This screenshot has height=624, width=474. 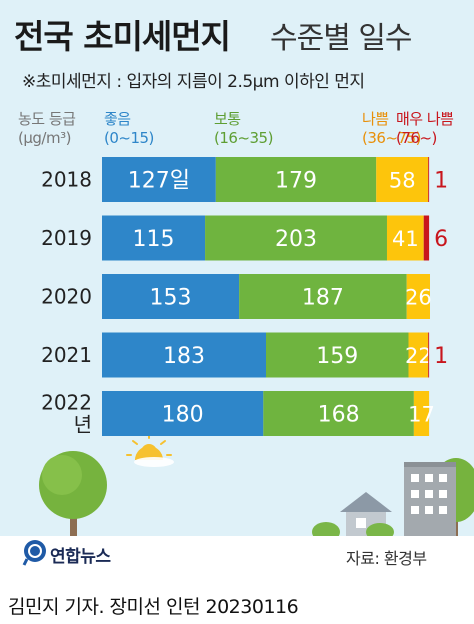 I want to click on legend-item-bad: 나쁨 (36~75), so click(x=391, y=129).